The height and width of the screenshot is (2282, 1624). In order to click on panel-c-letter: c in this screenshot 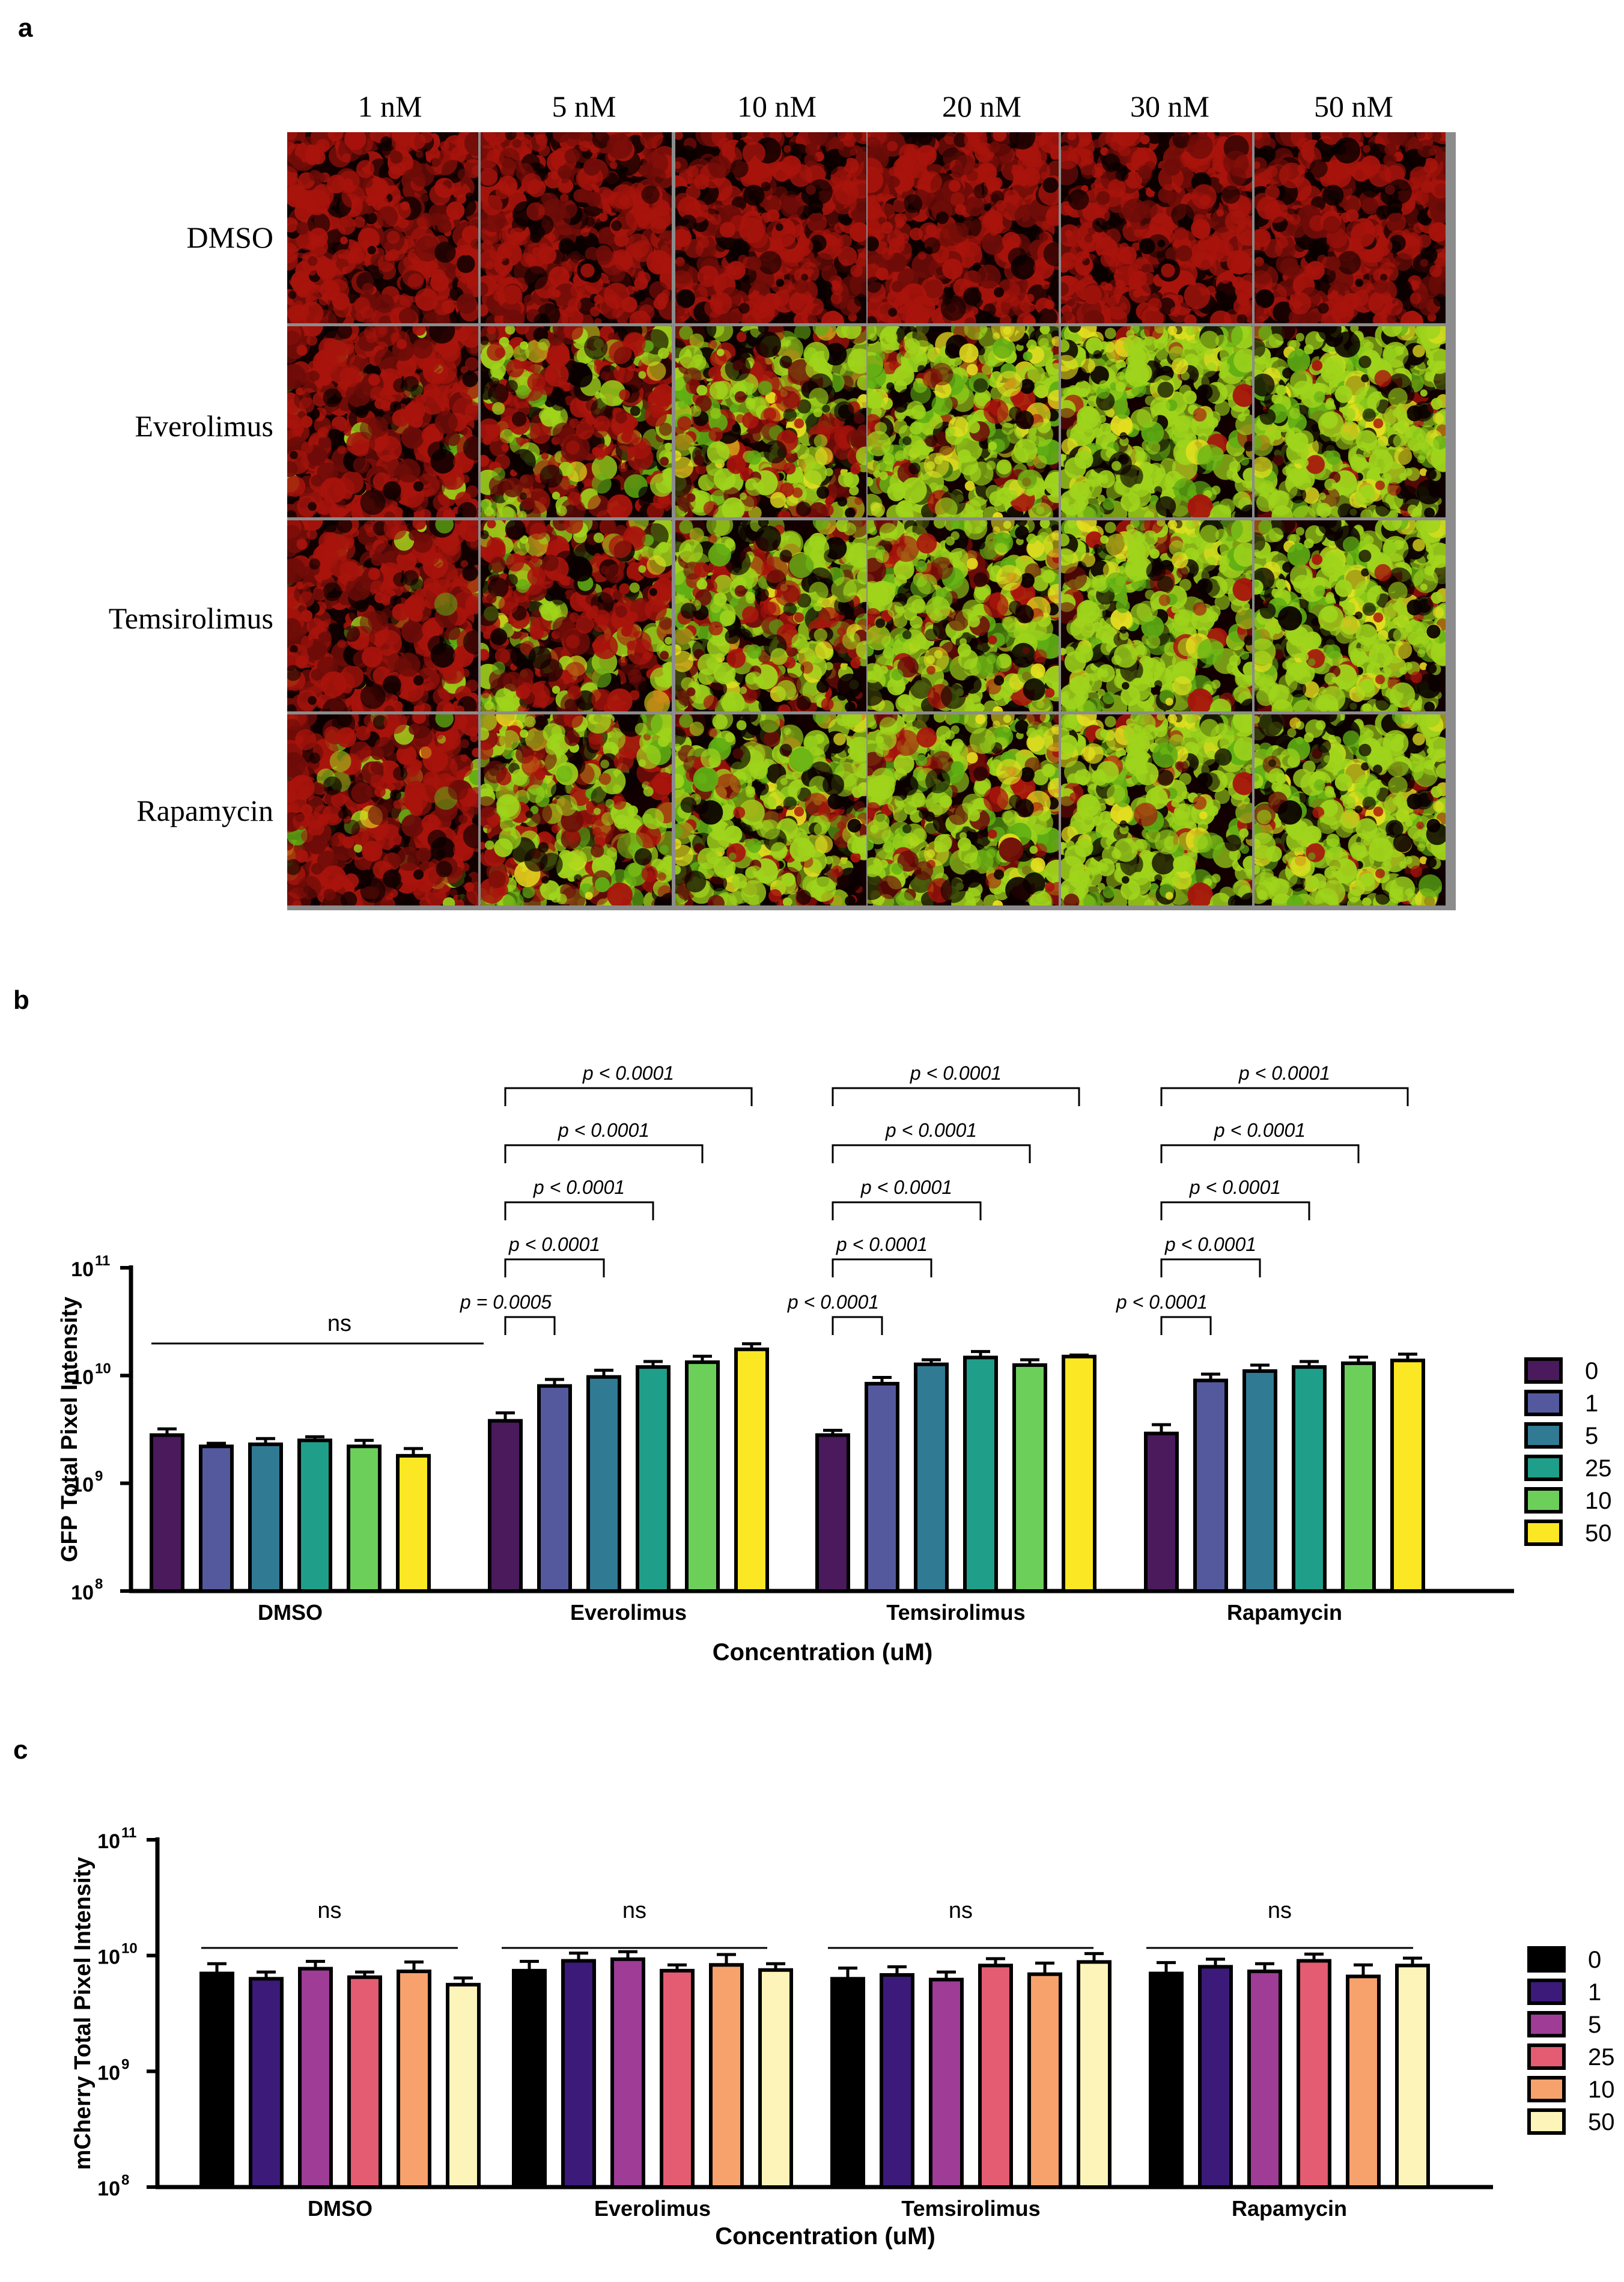, I will do `click(20, 1750)`.